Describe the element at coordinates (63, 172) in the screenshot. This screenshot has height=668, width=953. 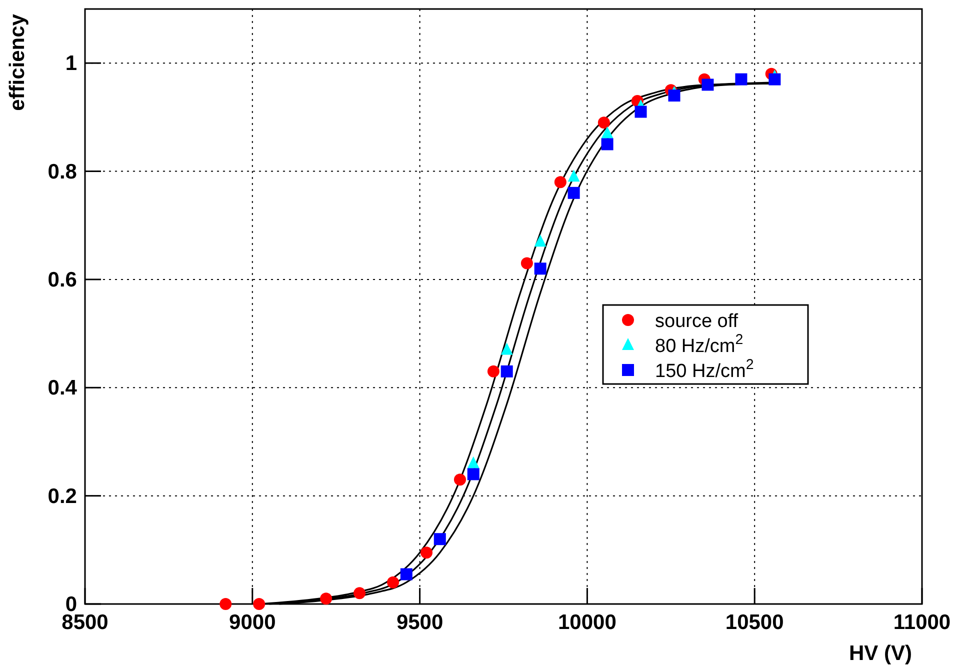
I see `y-tick-label: 0.8` at that location.